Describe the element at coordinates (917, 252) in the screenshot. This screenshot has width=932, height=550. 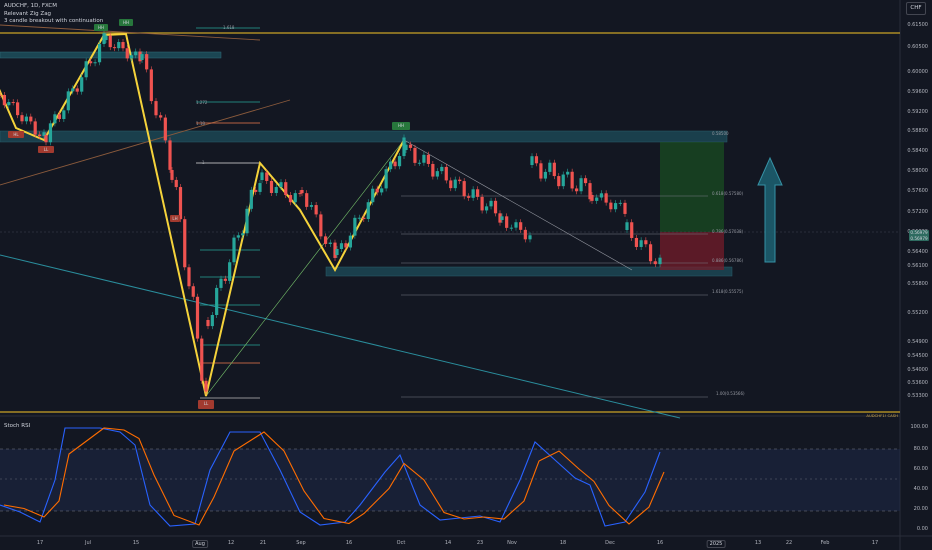
I see `price-axis-label: 0.56400` at that location.